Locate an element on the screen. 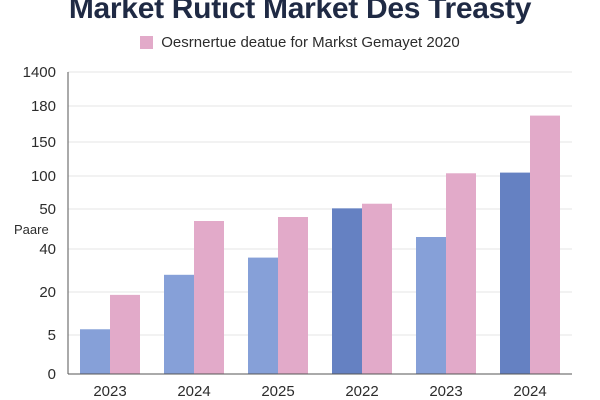 This screenshot has height=400, width=600. y-tick-label: 180 is located at coordinates (43, 106).